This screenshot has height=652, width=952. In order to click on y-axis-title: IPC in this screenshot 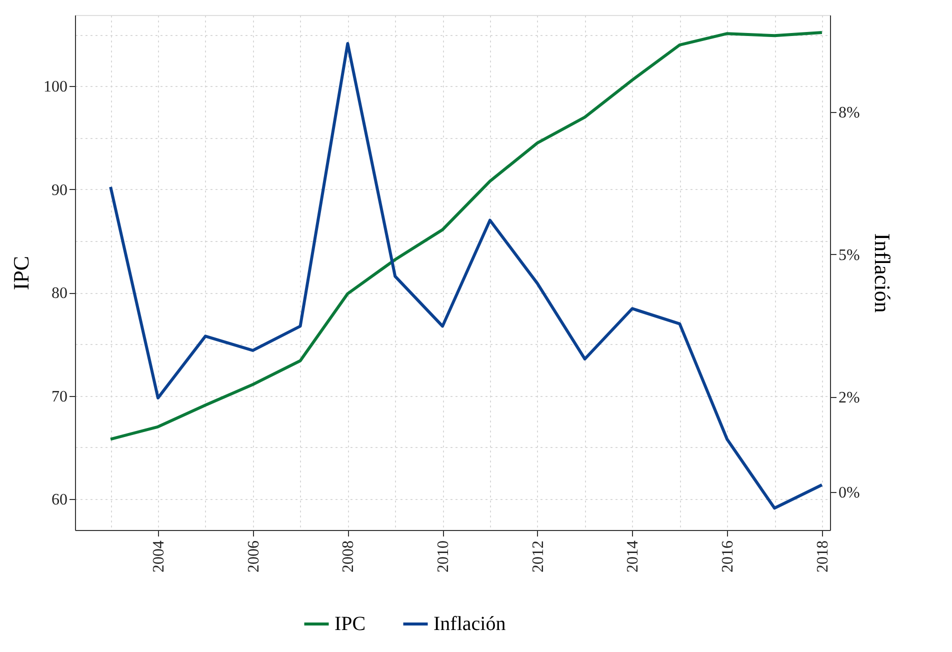, I will do `click(21, 273)`.